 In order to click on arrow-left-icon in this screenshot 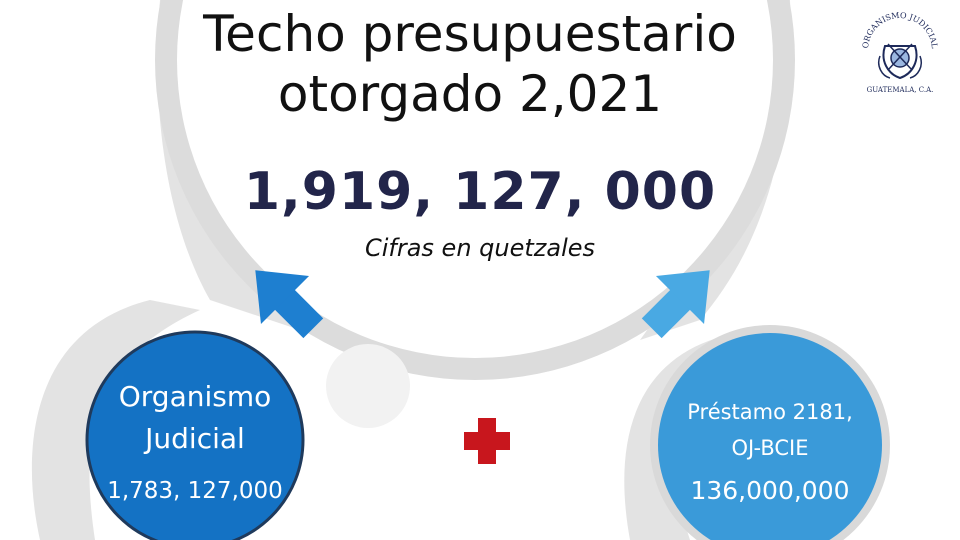, I will do `click(289, 304)`.